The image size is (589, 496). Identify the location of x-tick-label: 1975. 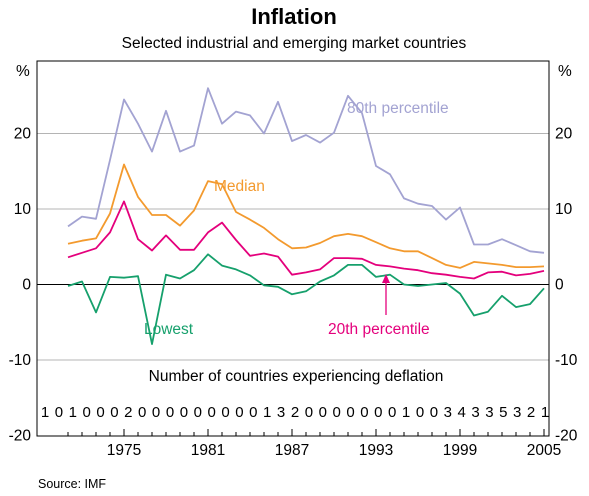
(124, 450).